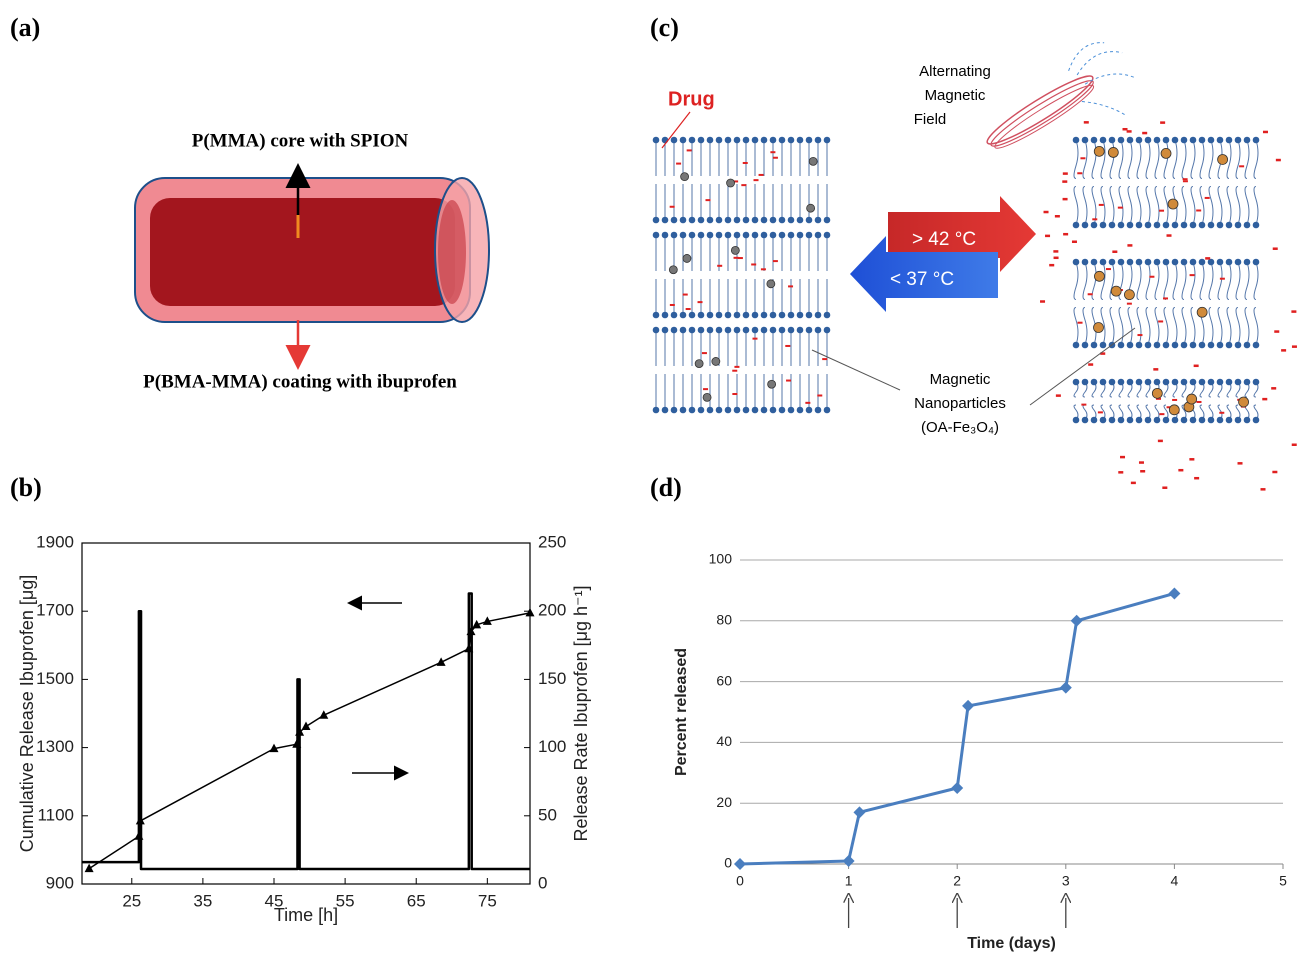 This screenshot has width=1302, height=958. What do you see at coordinates (922, 279) in the screenshot?
I see `diagram-label: < 37 °C` at bounding box center [922, 279].